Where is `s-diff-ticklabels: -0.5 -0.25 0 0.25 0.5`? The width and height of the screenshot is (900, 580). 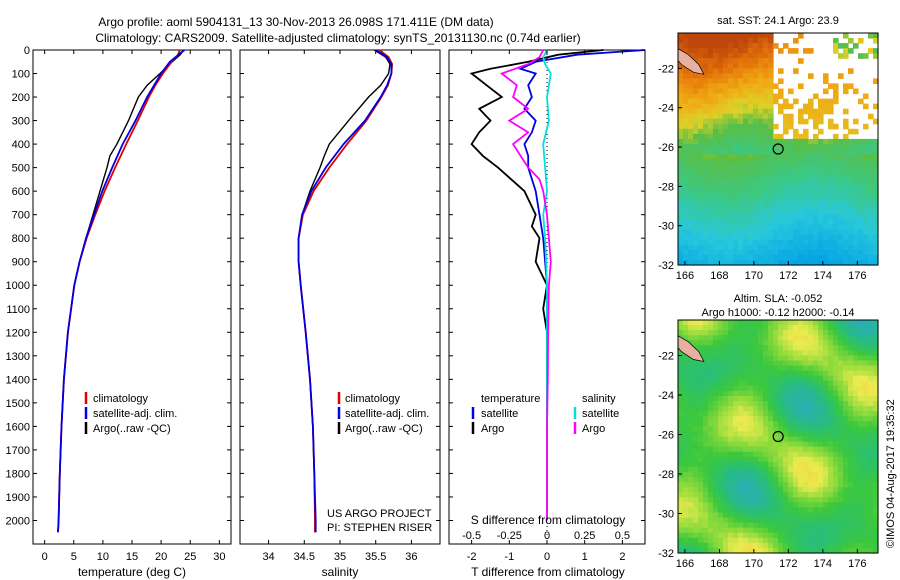
s-diff-ticklabels: -0.5 -0.25 0 0.25 0.5 is located at coordinates (546, 536).